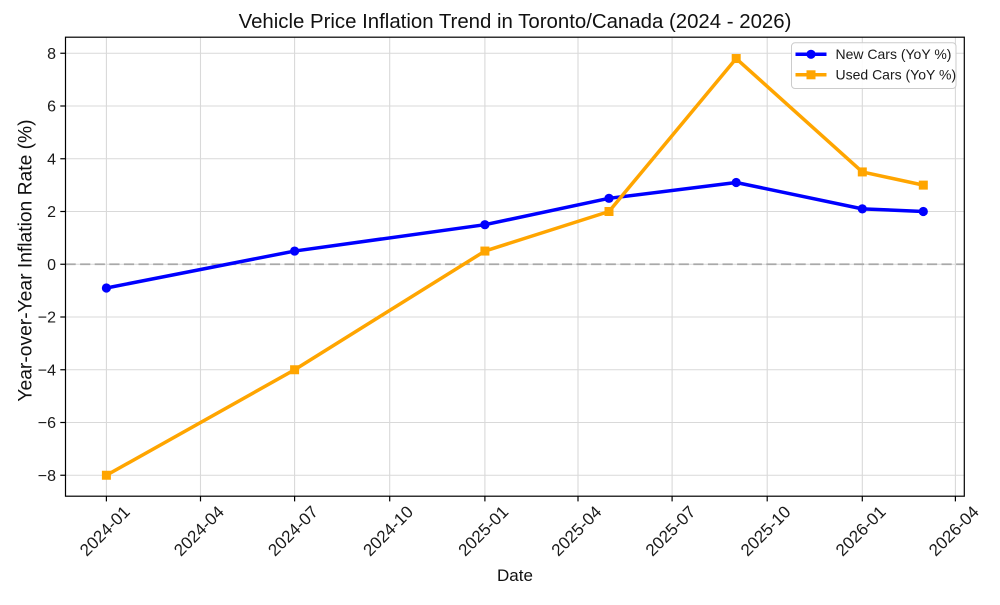 The width and height of the screenshot is (1000, 605). Describe the element at coordinates (25, 260) in the screenshot. I see `svg-text:Year-over-Year Inflation Rate: Year-over-Year Inflation Rate (%)` at that location.